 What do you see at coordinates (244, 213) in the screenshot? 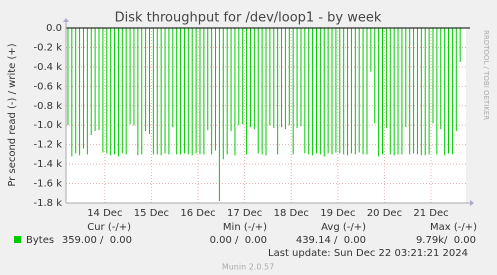
I see `x-tick-label: 17 Dec` at bounding box center [244, 213].